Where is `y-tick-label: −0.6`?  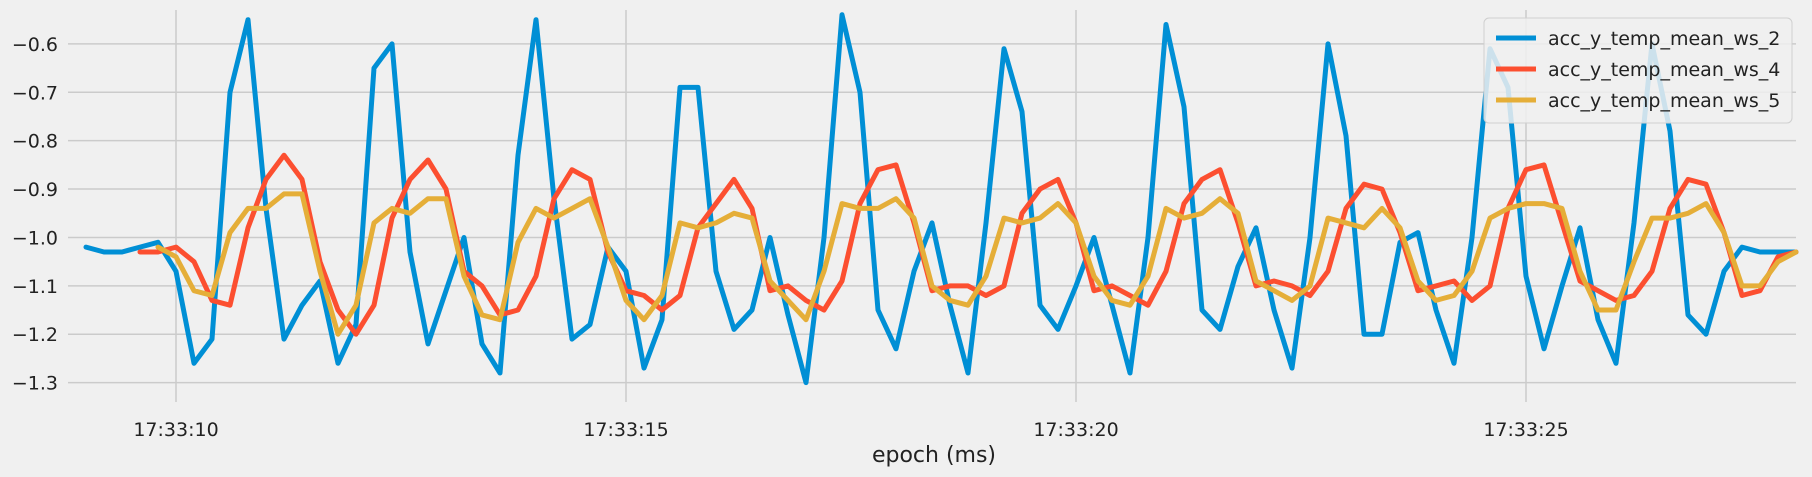
y-tick-label: −0.6 is located at coordinates (35, 45).